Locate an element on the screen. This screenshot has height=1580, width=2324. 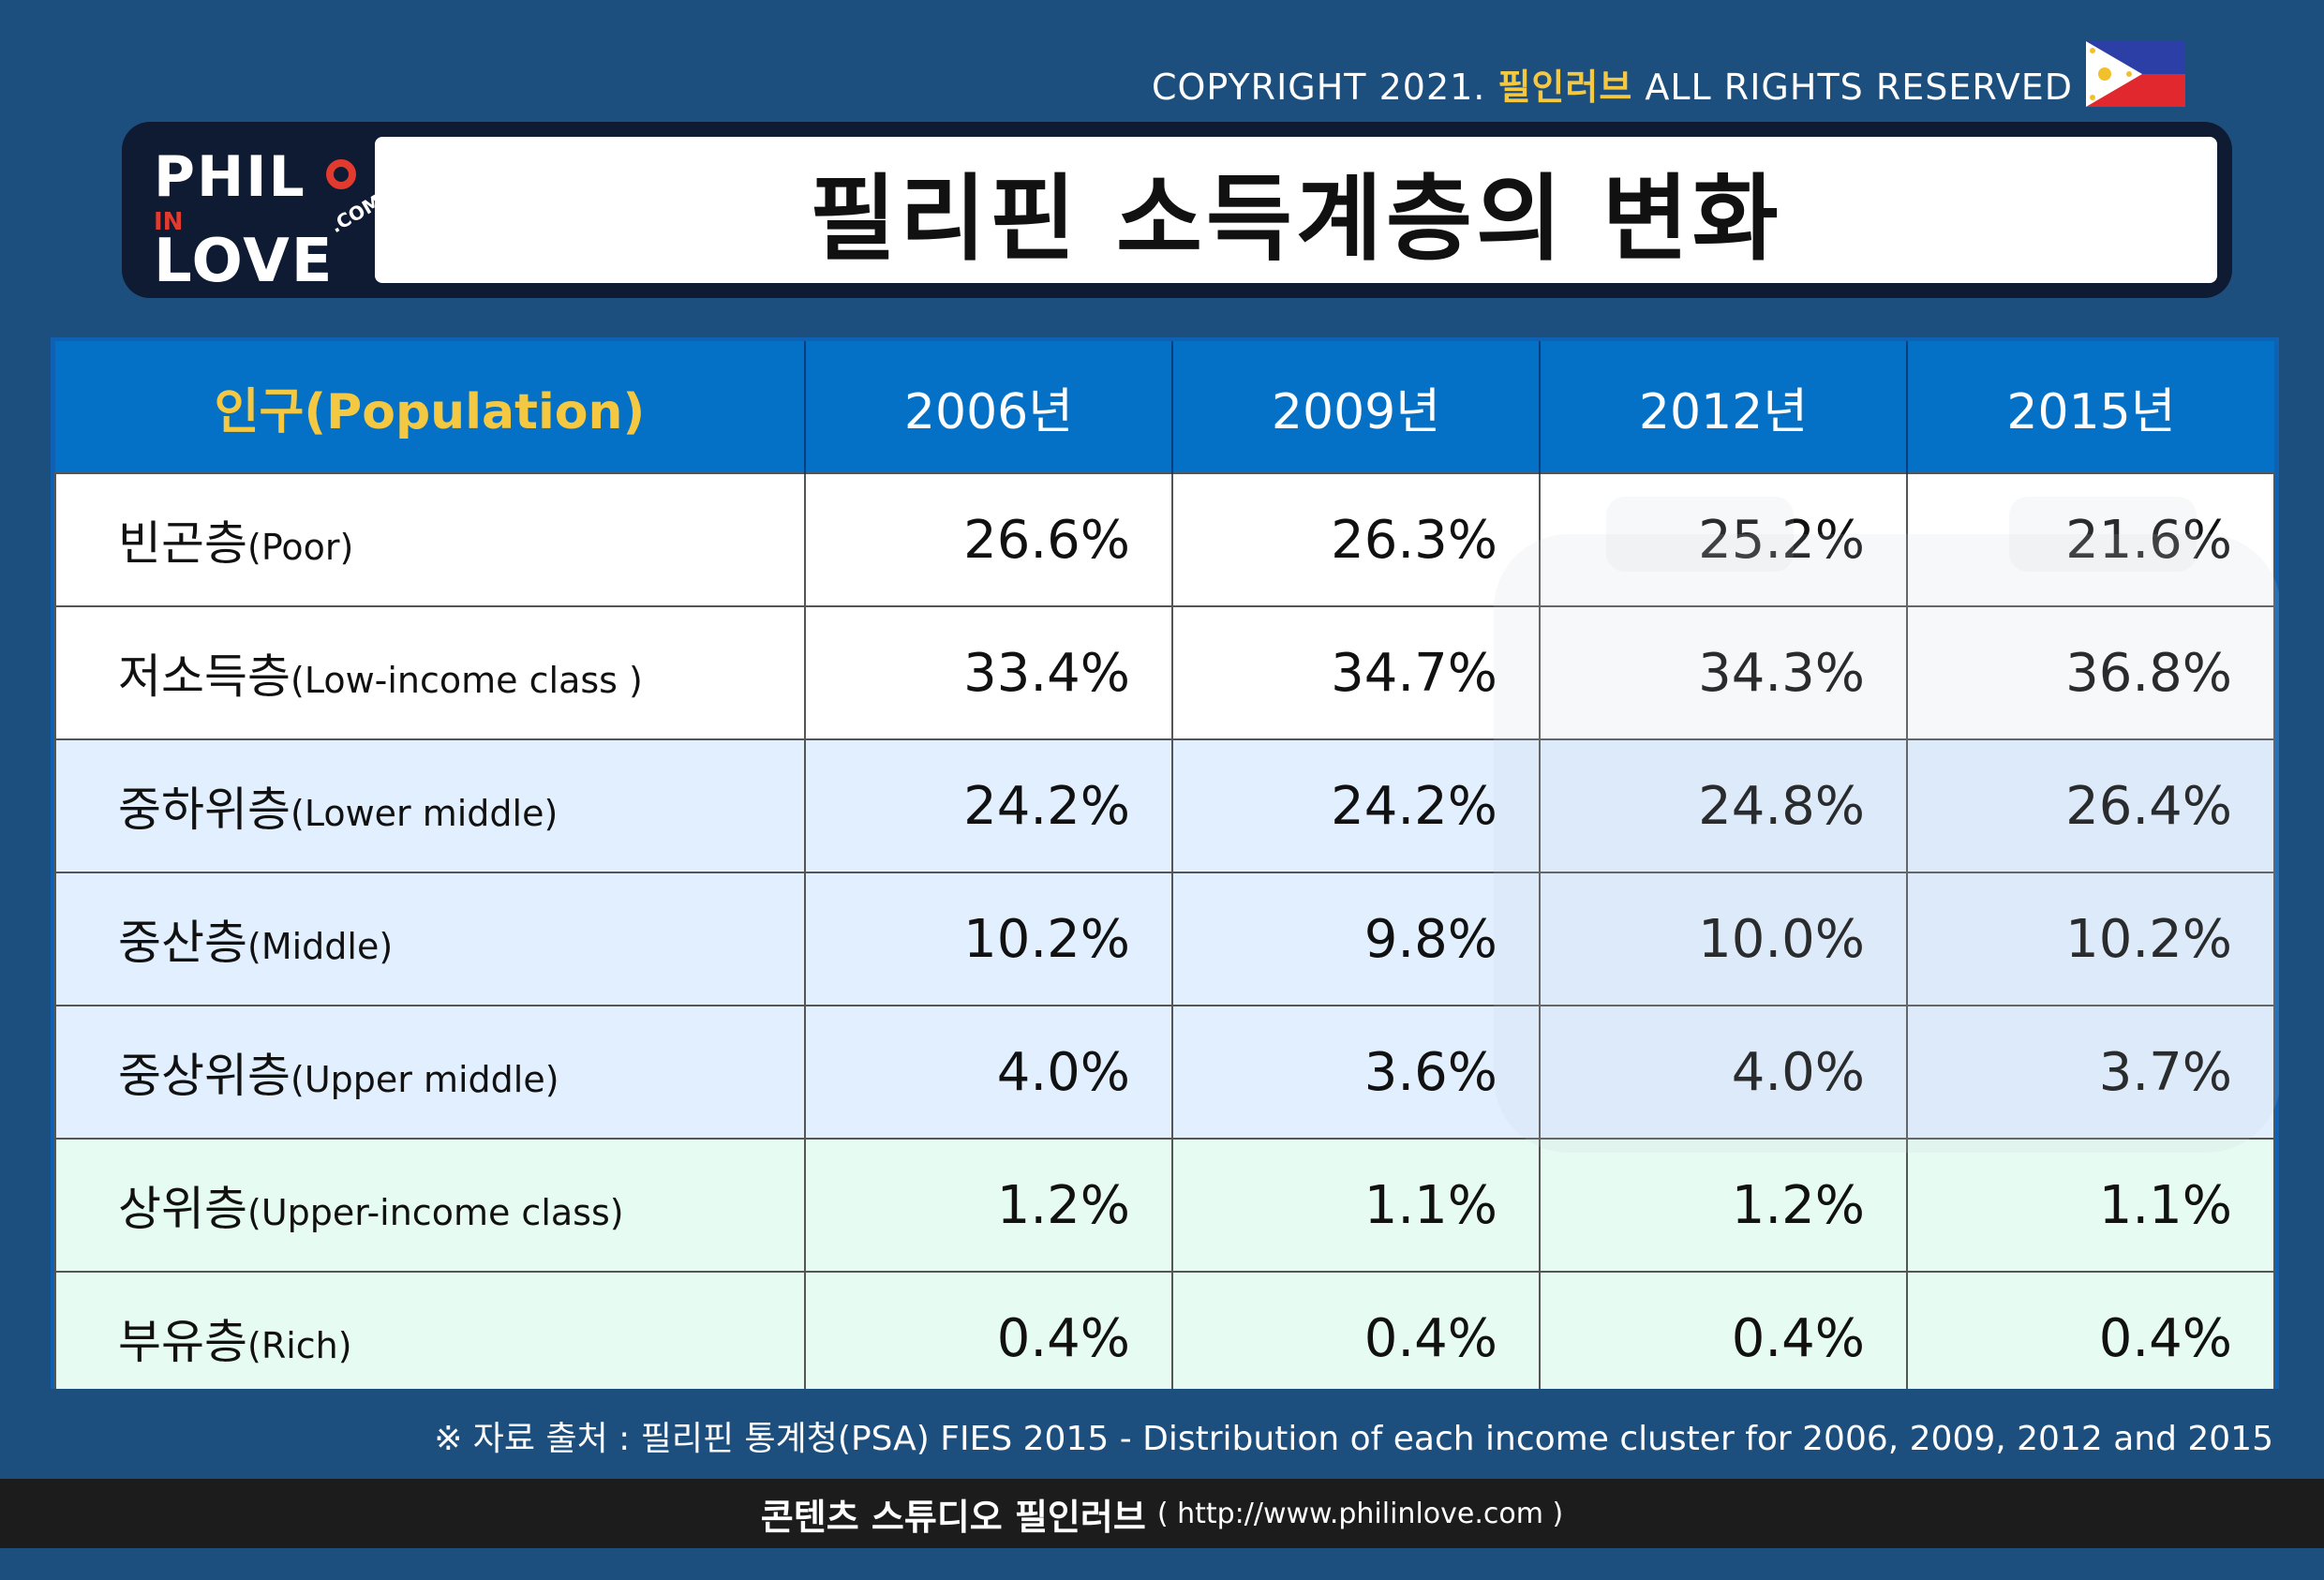
table-row: 빈곤층(Poor) 26.6% 26.3% 25.2% 21.6% is located at coordinates (1164, 539).